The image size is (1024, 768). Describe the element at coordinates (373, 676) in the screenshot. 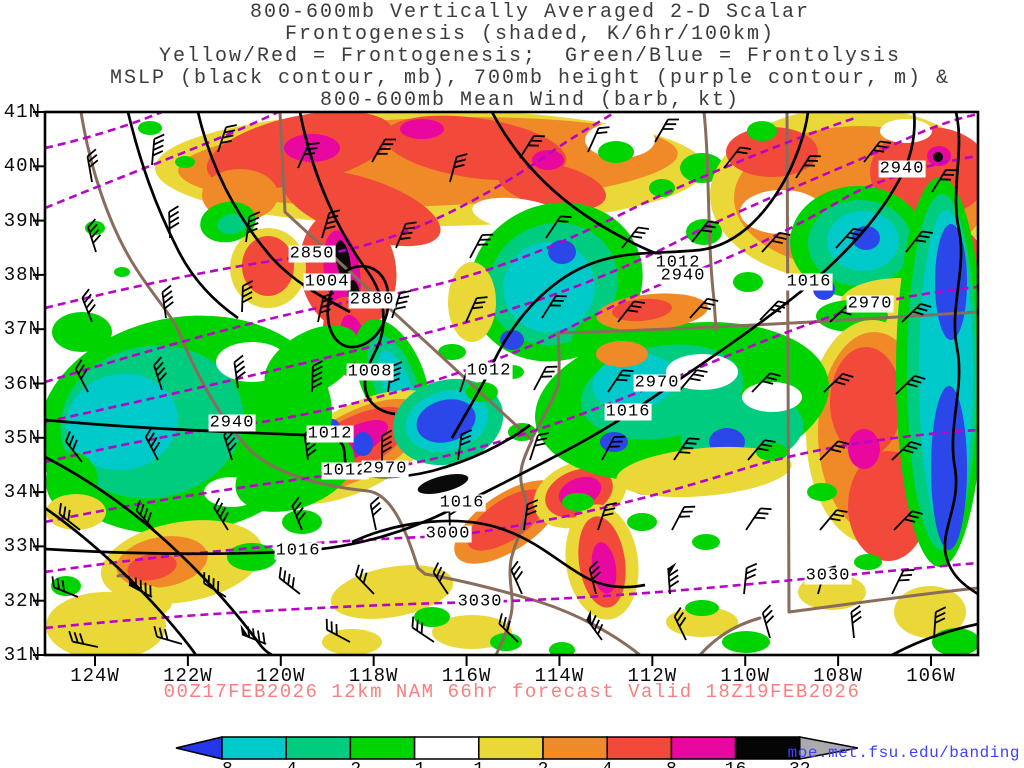

I see `lon-tick-label: 118W` at that location.